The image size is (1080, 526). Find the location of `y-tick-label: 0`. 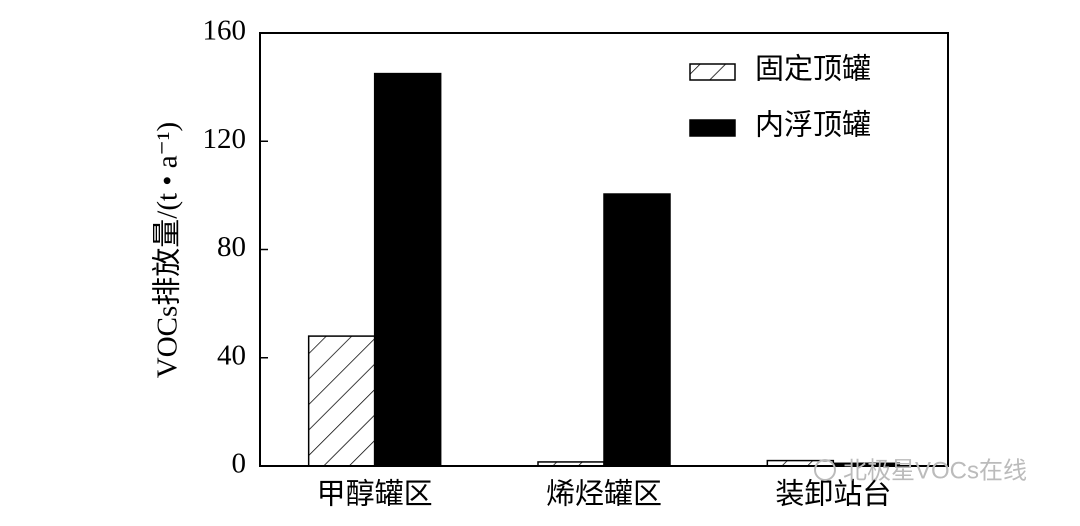

y-tick-label: 0 is located at coordinates (239, 464).